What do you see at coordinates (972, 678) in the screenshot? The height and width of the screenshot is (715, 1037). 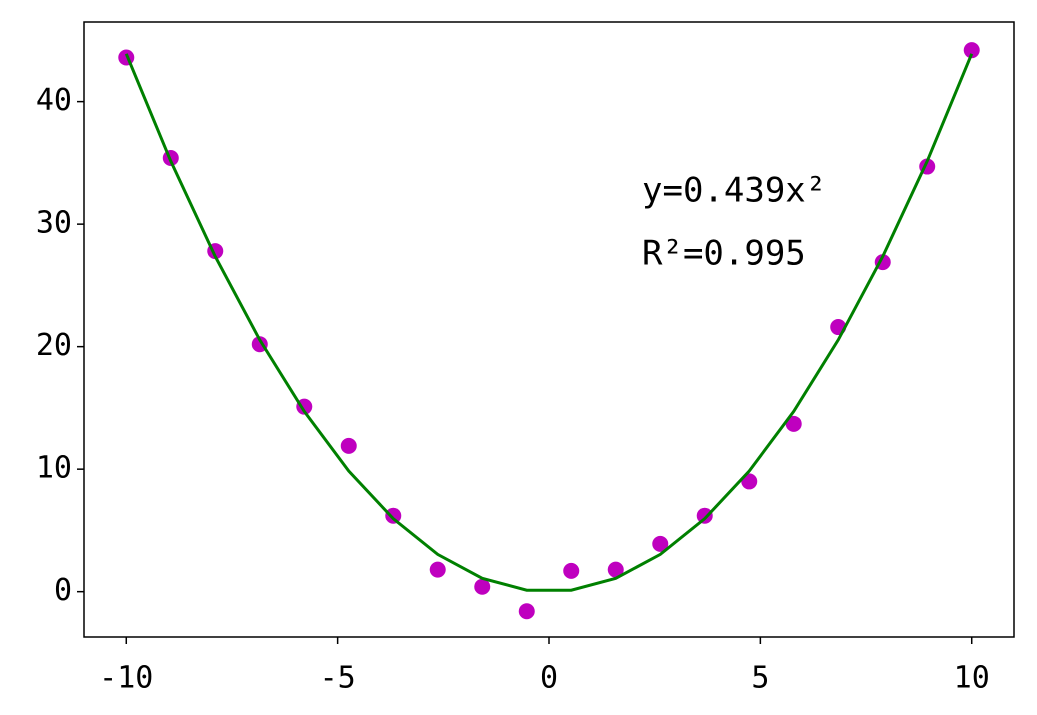 I see `x-tick-label: 10` at bounding box center [972, 678].